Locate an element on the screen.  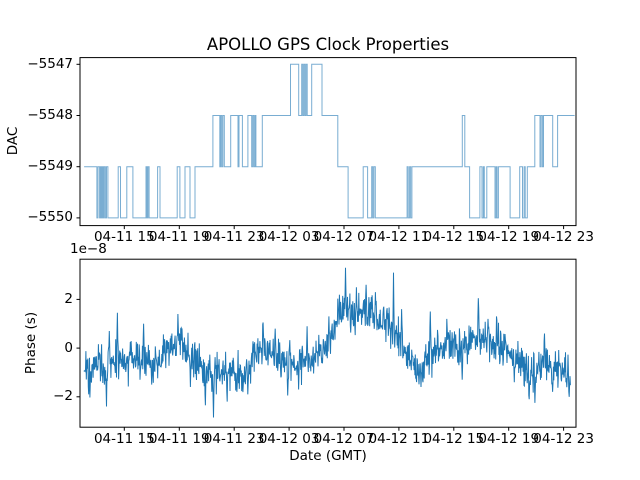
top-x-tick-label: 04-12 07 is located at coordinates (344, 237).